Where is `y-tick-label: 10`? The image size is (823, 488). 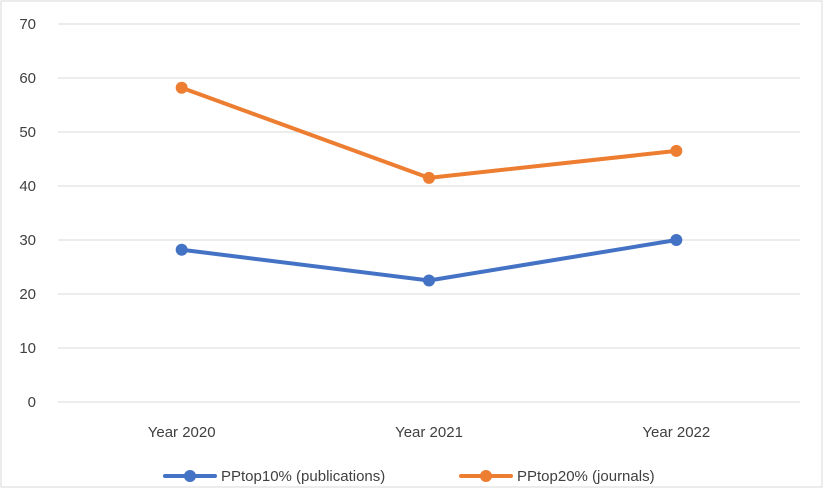 y-tick-label: 10 is located at coordinates (27, 348).